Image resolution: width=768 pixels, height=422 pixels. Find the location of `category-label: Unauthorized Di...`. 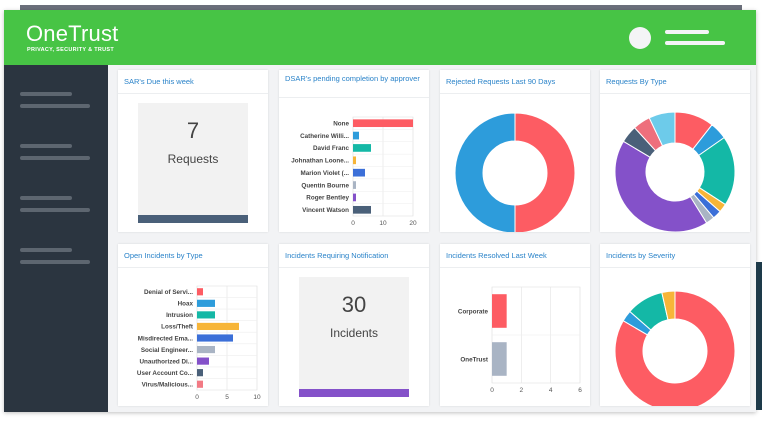

category-label: Unauthorized Di... is located at coordinates (166, 361).